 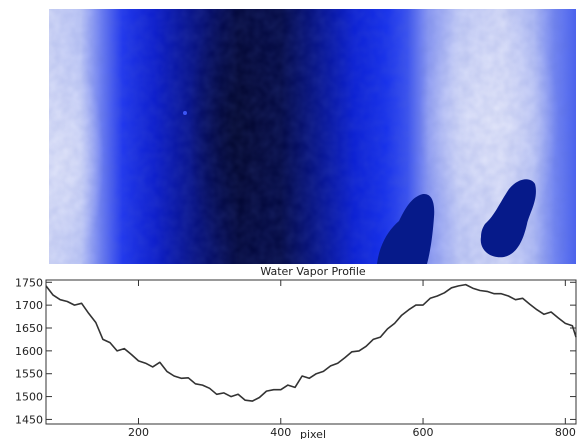 I want to click on y-tick-label: 1700, so click(x=29, y=305).